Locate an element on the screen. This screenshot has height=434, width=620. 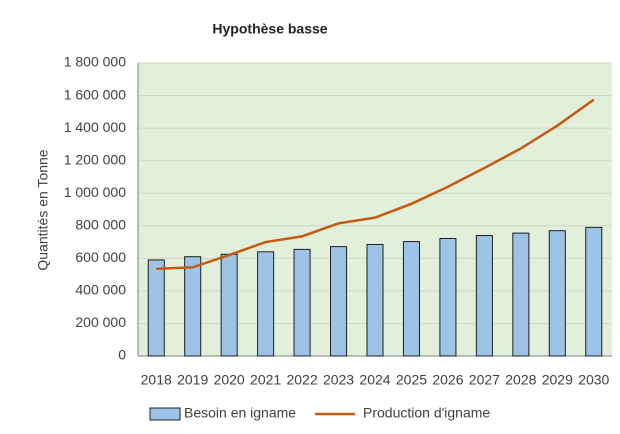
y-tick-label: 1 800 000 is located at coordinates (95, 62).